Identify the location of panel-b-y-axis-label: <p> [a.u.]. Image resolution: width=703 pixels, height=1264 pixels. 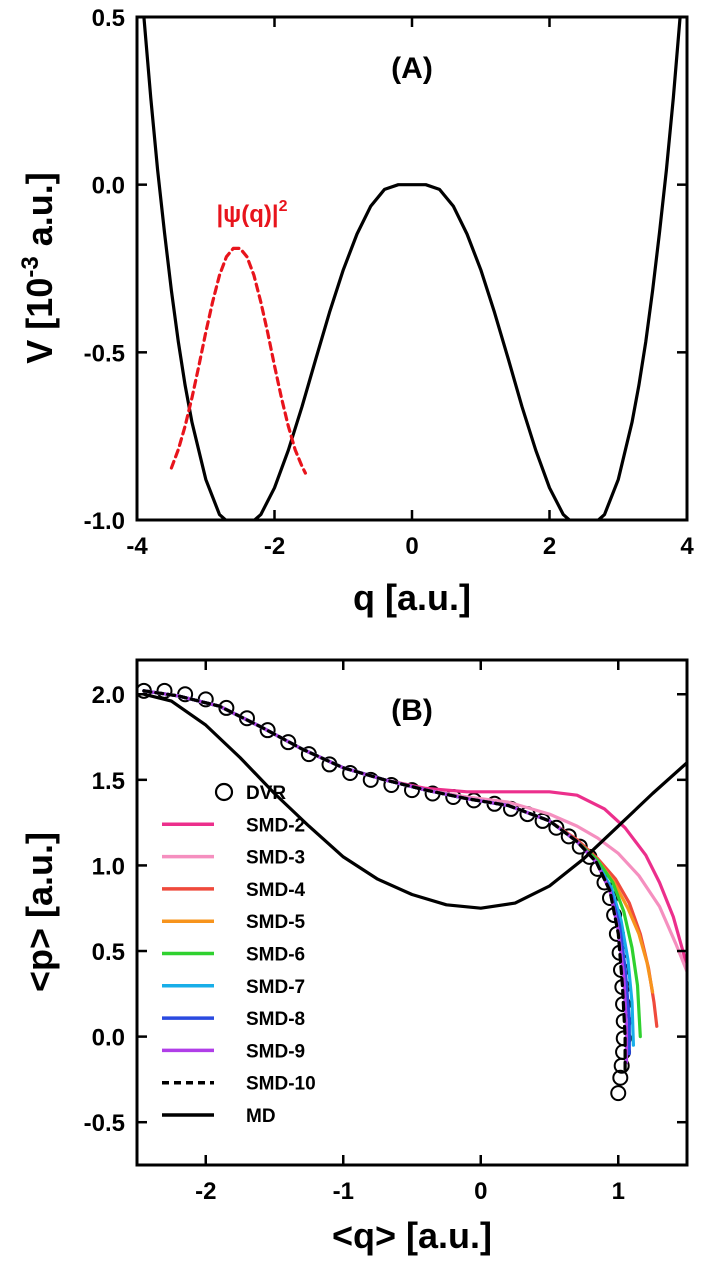
(39, 912).